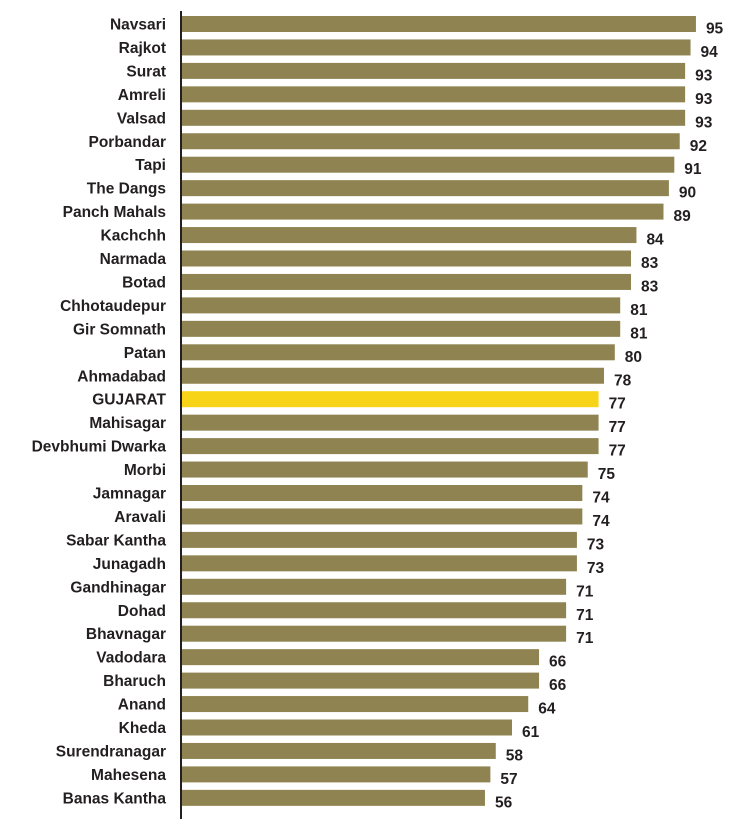 The width and height of the screenshot is (729, 819). Describe the element at coordinates (617, 404) in the screenshot. I see `value-label-gujarat: 77` at that location.